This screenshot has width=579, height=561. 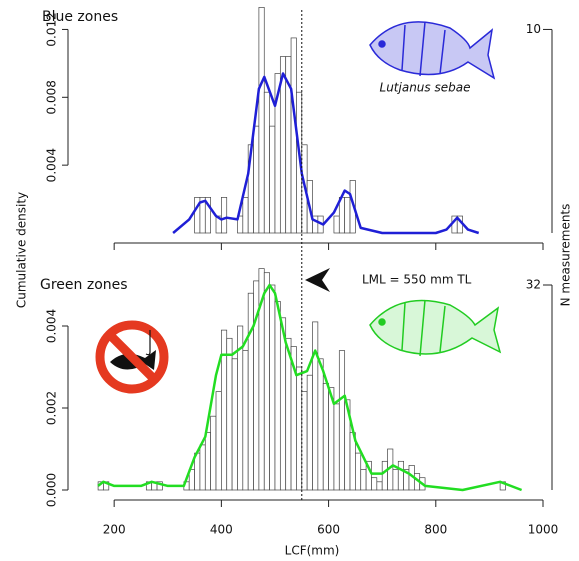 What do you see at coordinates (312, 551) in the screenshot?
I see `x-axis-label: LCF(mm)` at bounding box center [312, 551].